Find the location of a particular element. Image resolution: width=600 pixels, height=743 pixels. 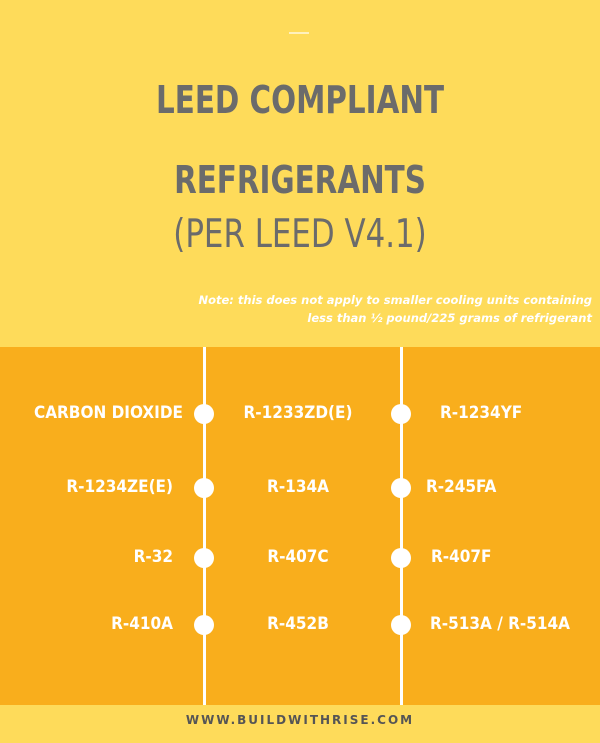

refrigerant-item: R-1233ZD(E) is located at coordinates (298, 413).